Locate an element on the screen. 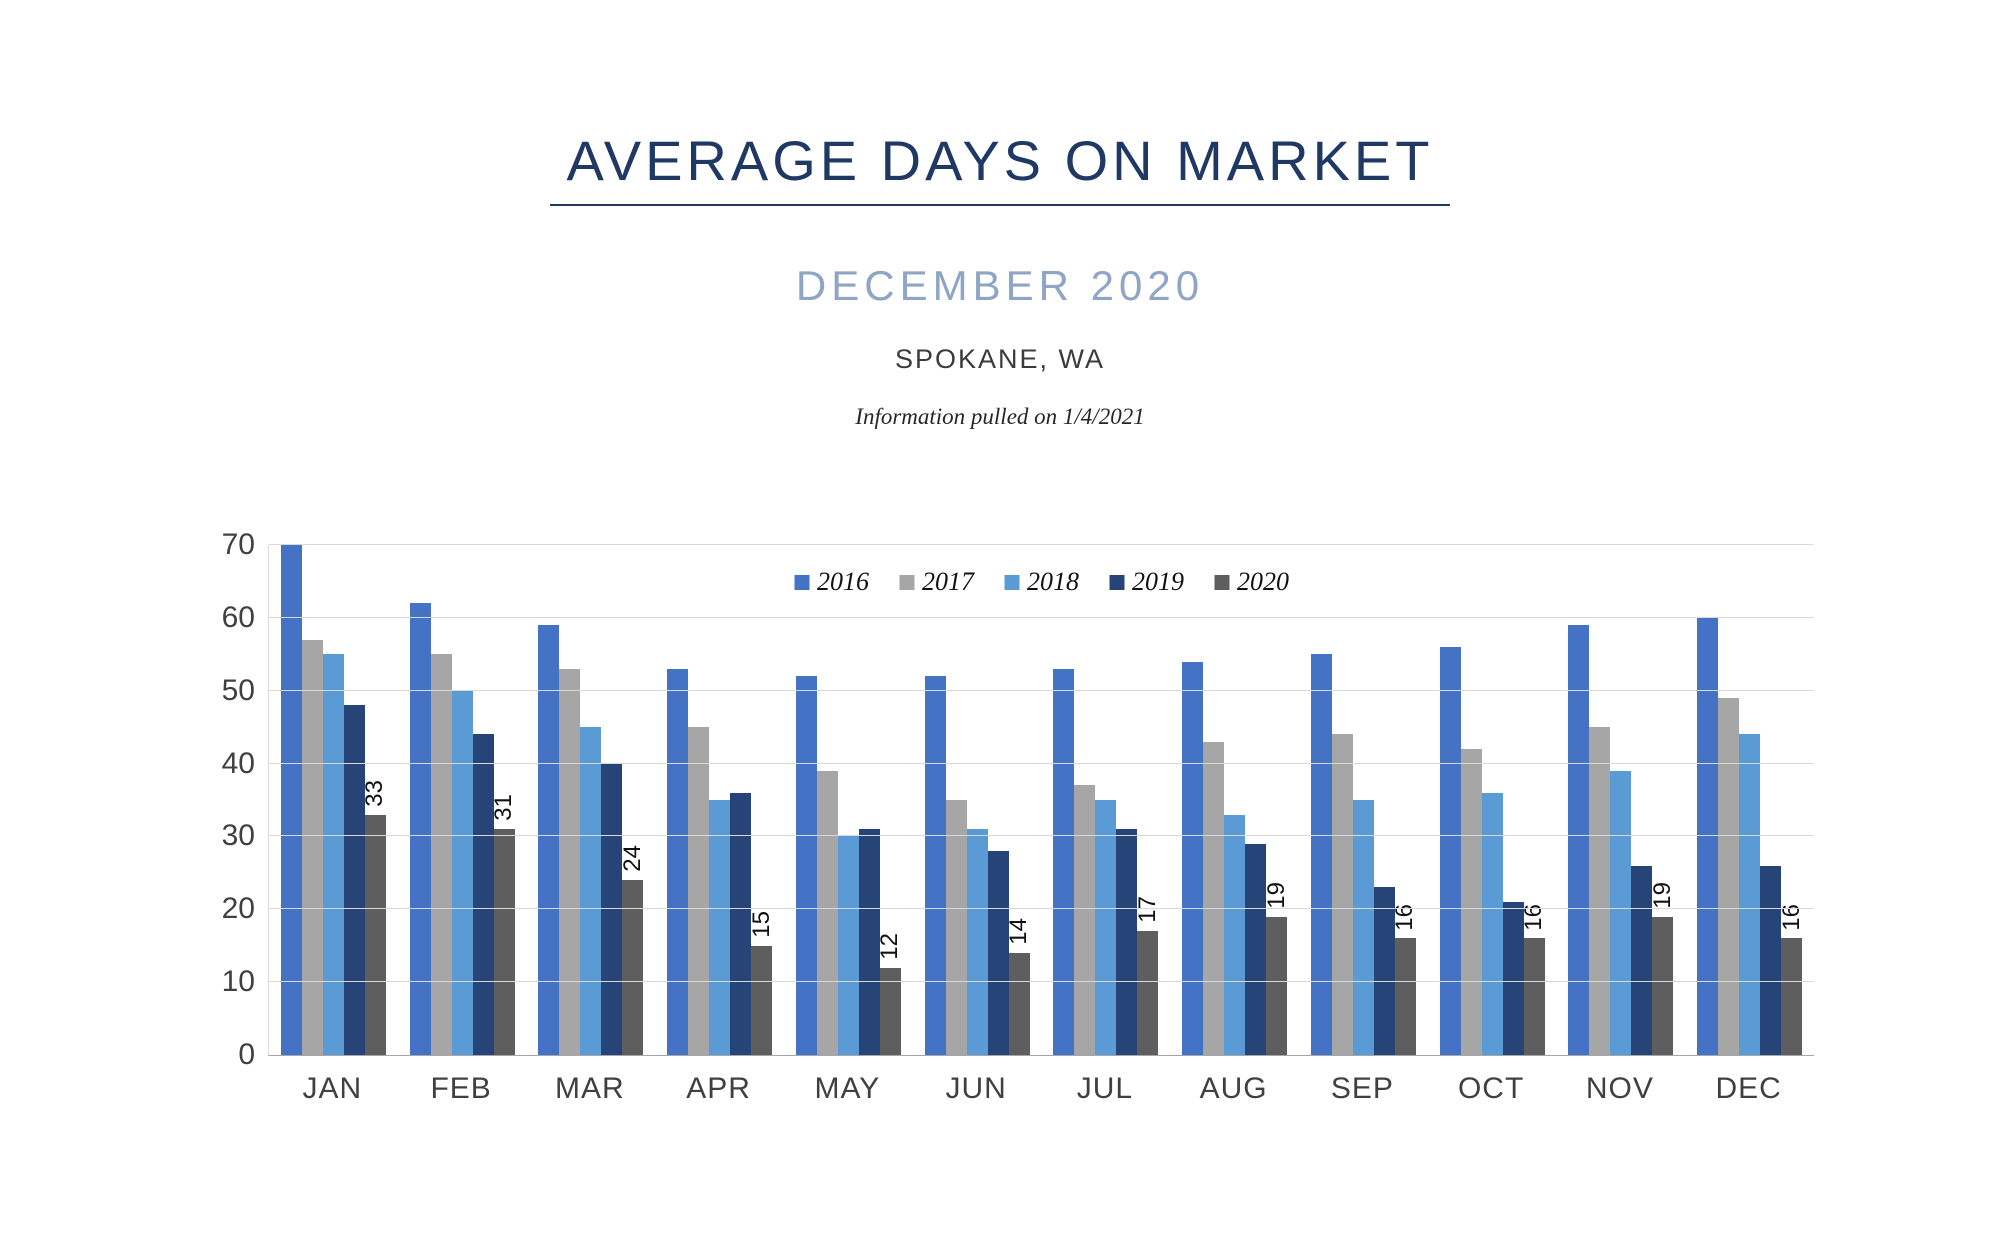 Image resolution: width=2000 pixels, height=1250 pixels. x-label-feb: FEB is located at coordinates (461, 1088).